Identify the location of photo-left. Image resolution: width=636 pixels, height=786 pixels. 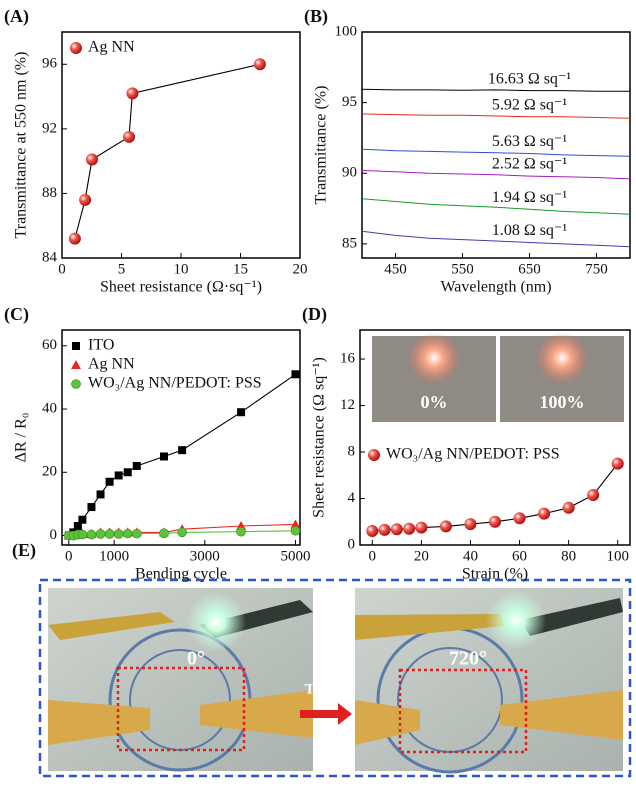
(180, 680).